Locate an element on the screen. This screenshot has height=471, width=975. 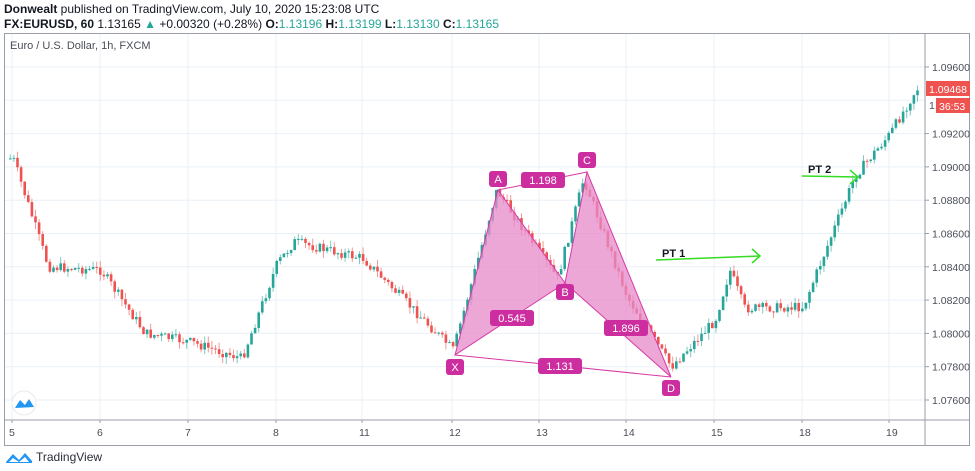
ratio-label-text: 1.896 is located at coordinates (626, 329).